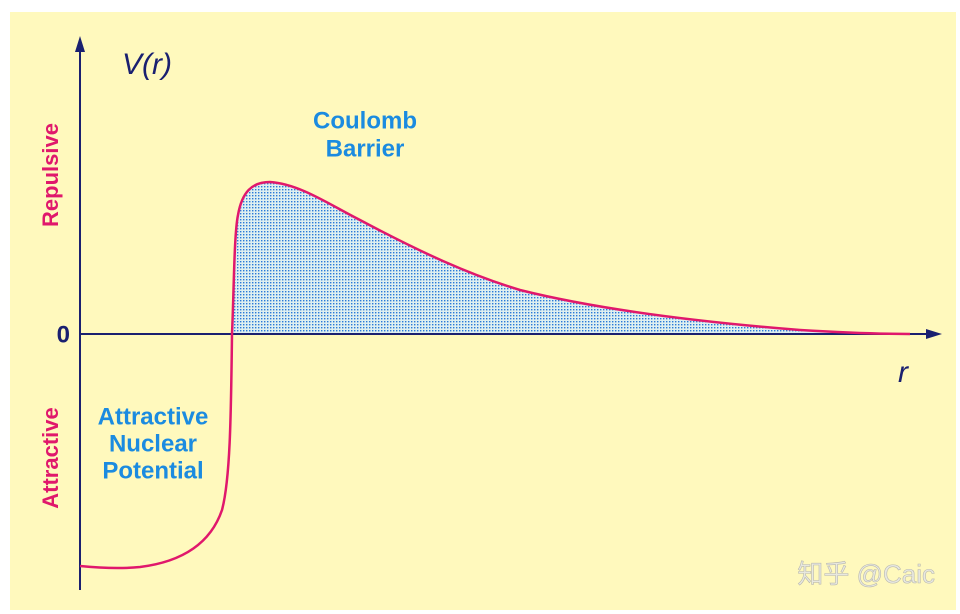 This screenshot has width=960, height=614. Describe the element at coordinates (934, 334) in the screenshot. I see `x-arrow` at that location.